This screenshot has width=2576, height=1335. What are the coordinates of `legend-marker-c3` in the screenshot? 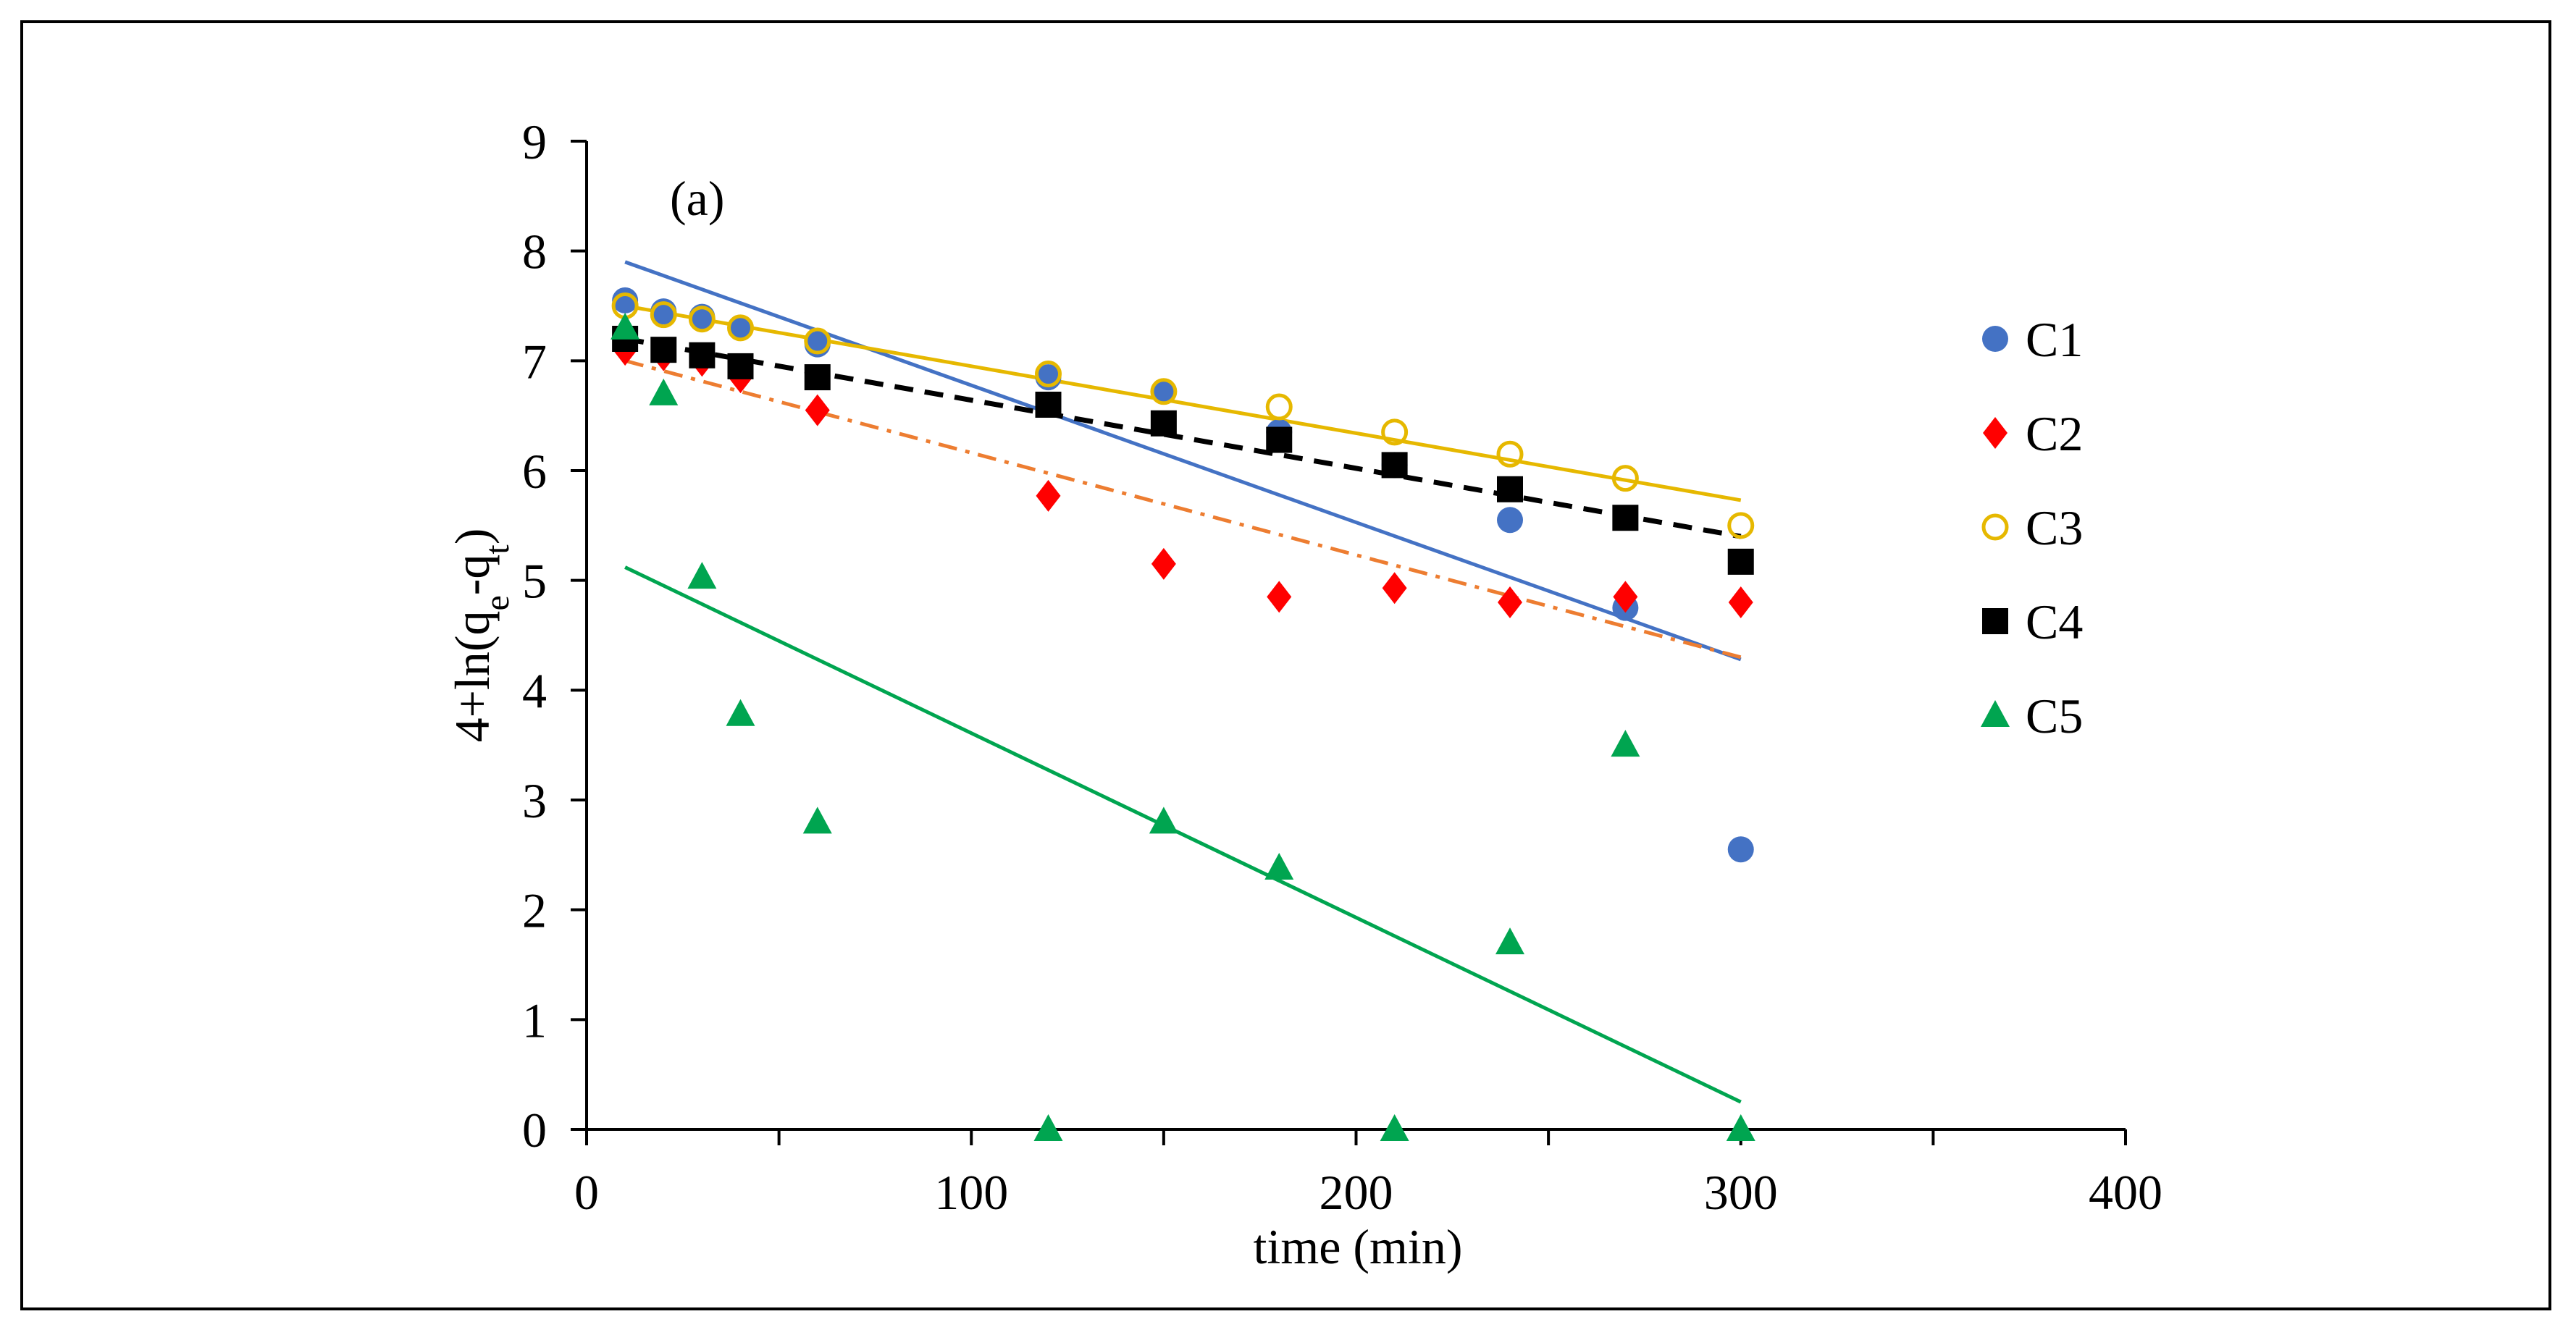 It's located at (1995, 527).